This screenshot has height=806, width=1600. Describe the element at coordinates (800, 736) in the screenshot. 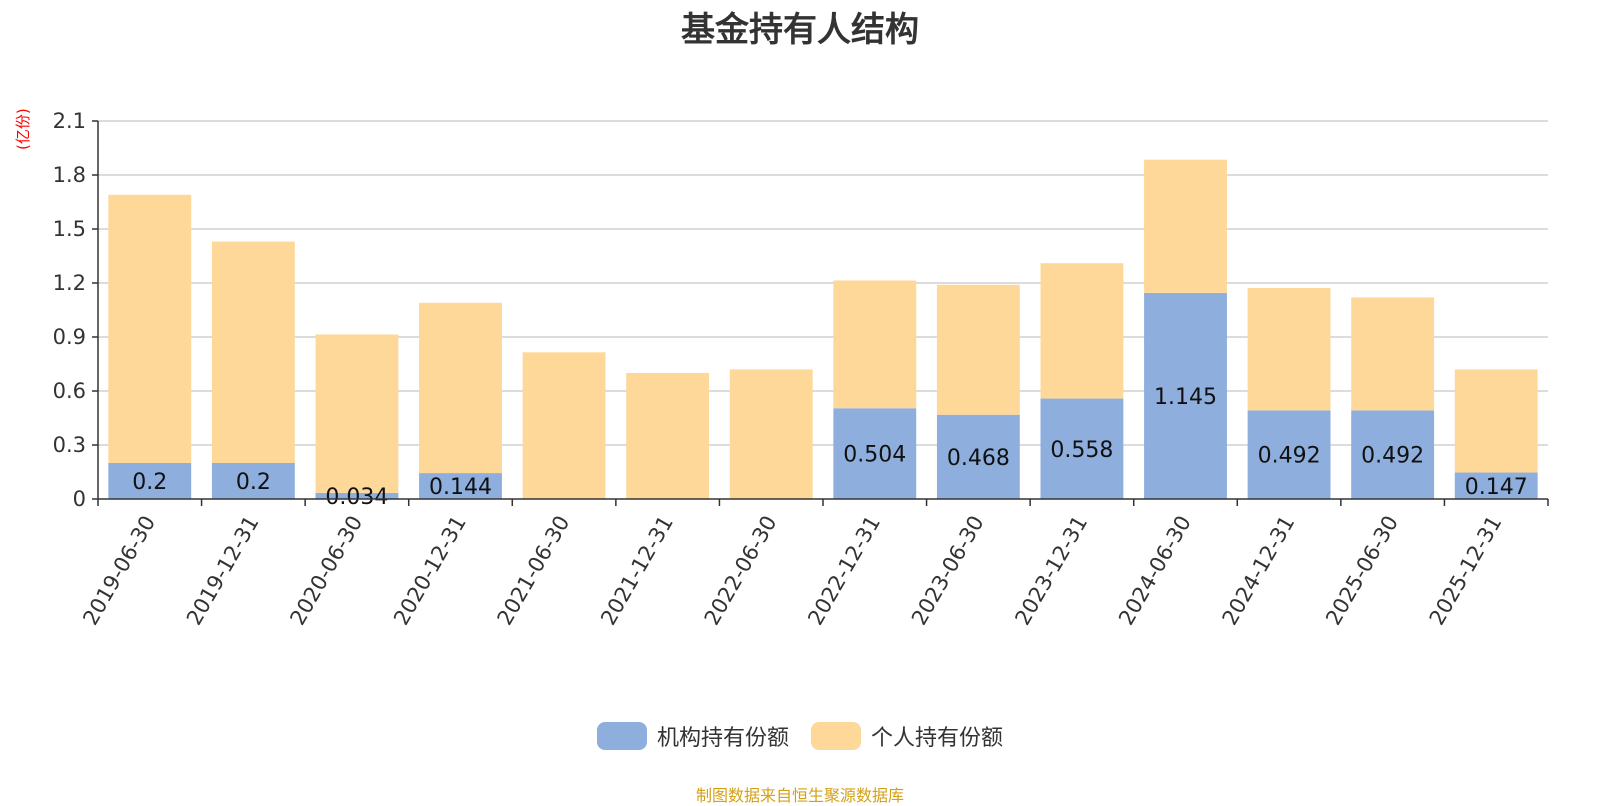

I see `legend: 机构持有份额 个人持有份额` at that location.